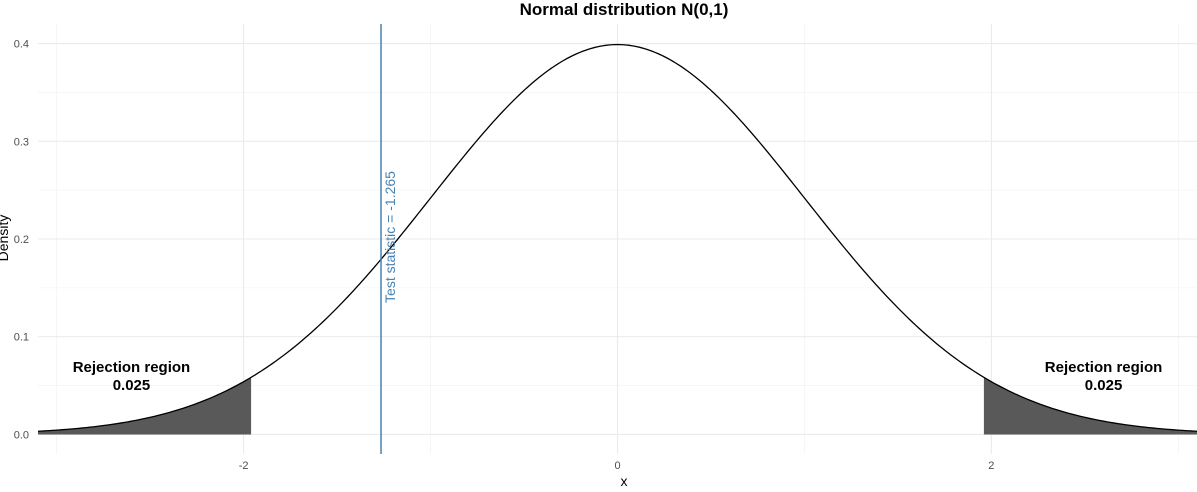 The image size is (1197, 492). I want to click on y-tick-label: 0.2, so click(21, 240).